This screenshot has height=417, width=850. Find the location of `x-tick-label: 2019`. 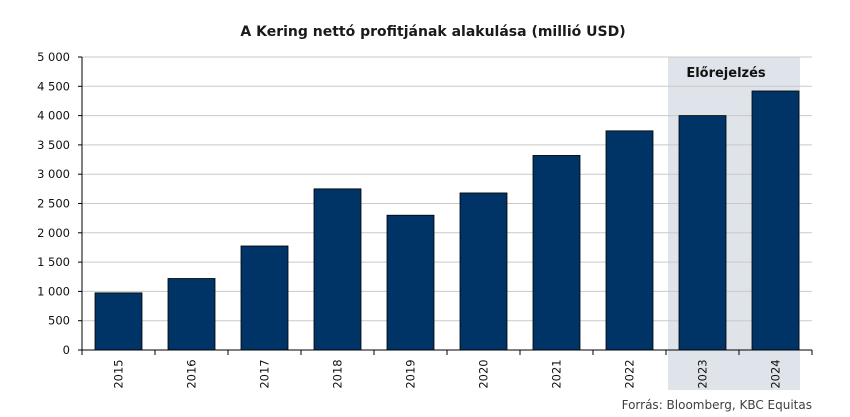

x-tick-label: 2019 is located at coordinates (411, 373).